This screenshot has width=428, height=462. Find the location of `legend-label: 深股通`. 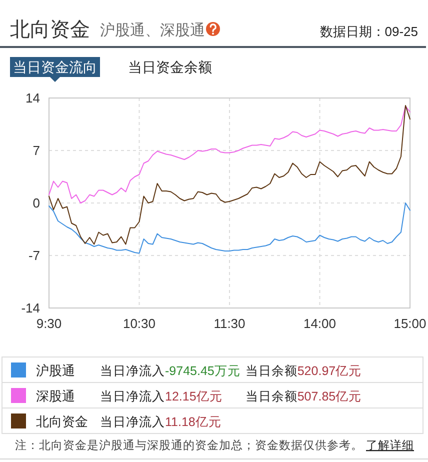

legend-label: 深股通 is located at coordinates (55, 396).